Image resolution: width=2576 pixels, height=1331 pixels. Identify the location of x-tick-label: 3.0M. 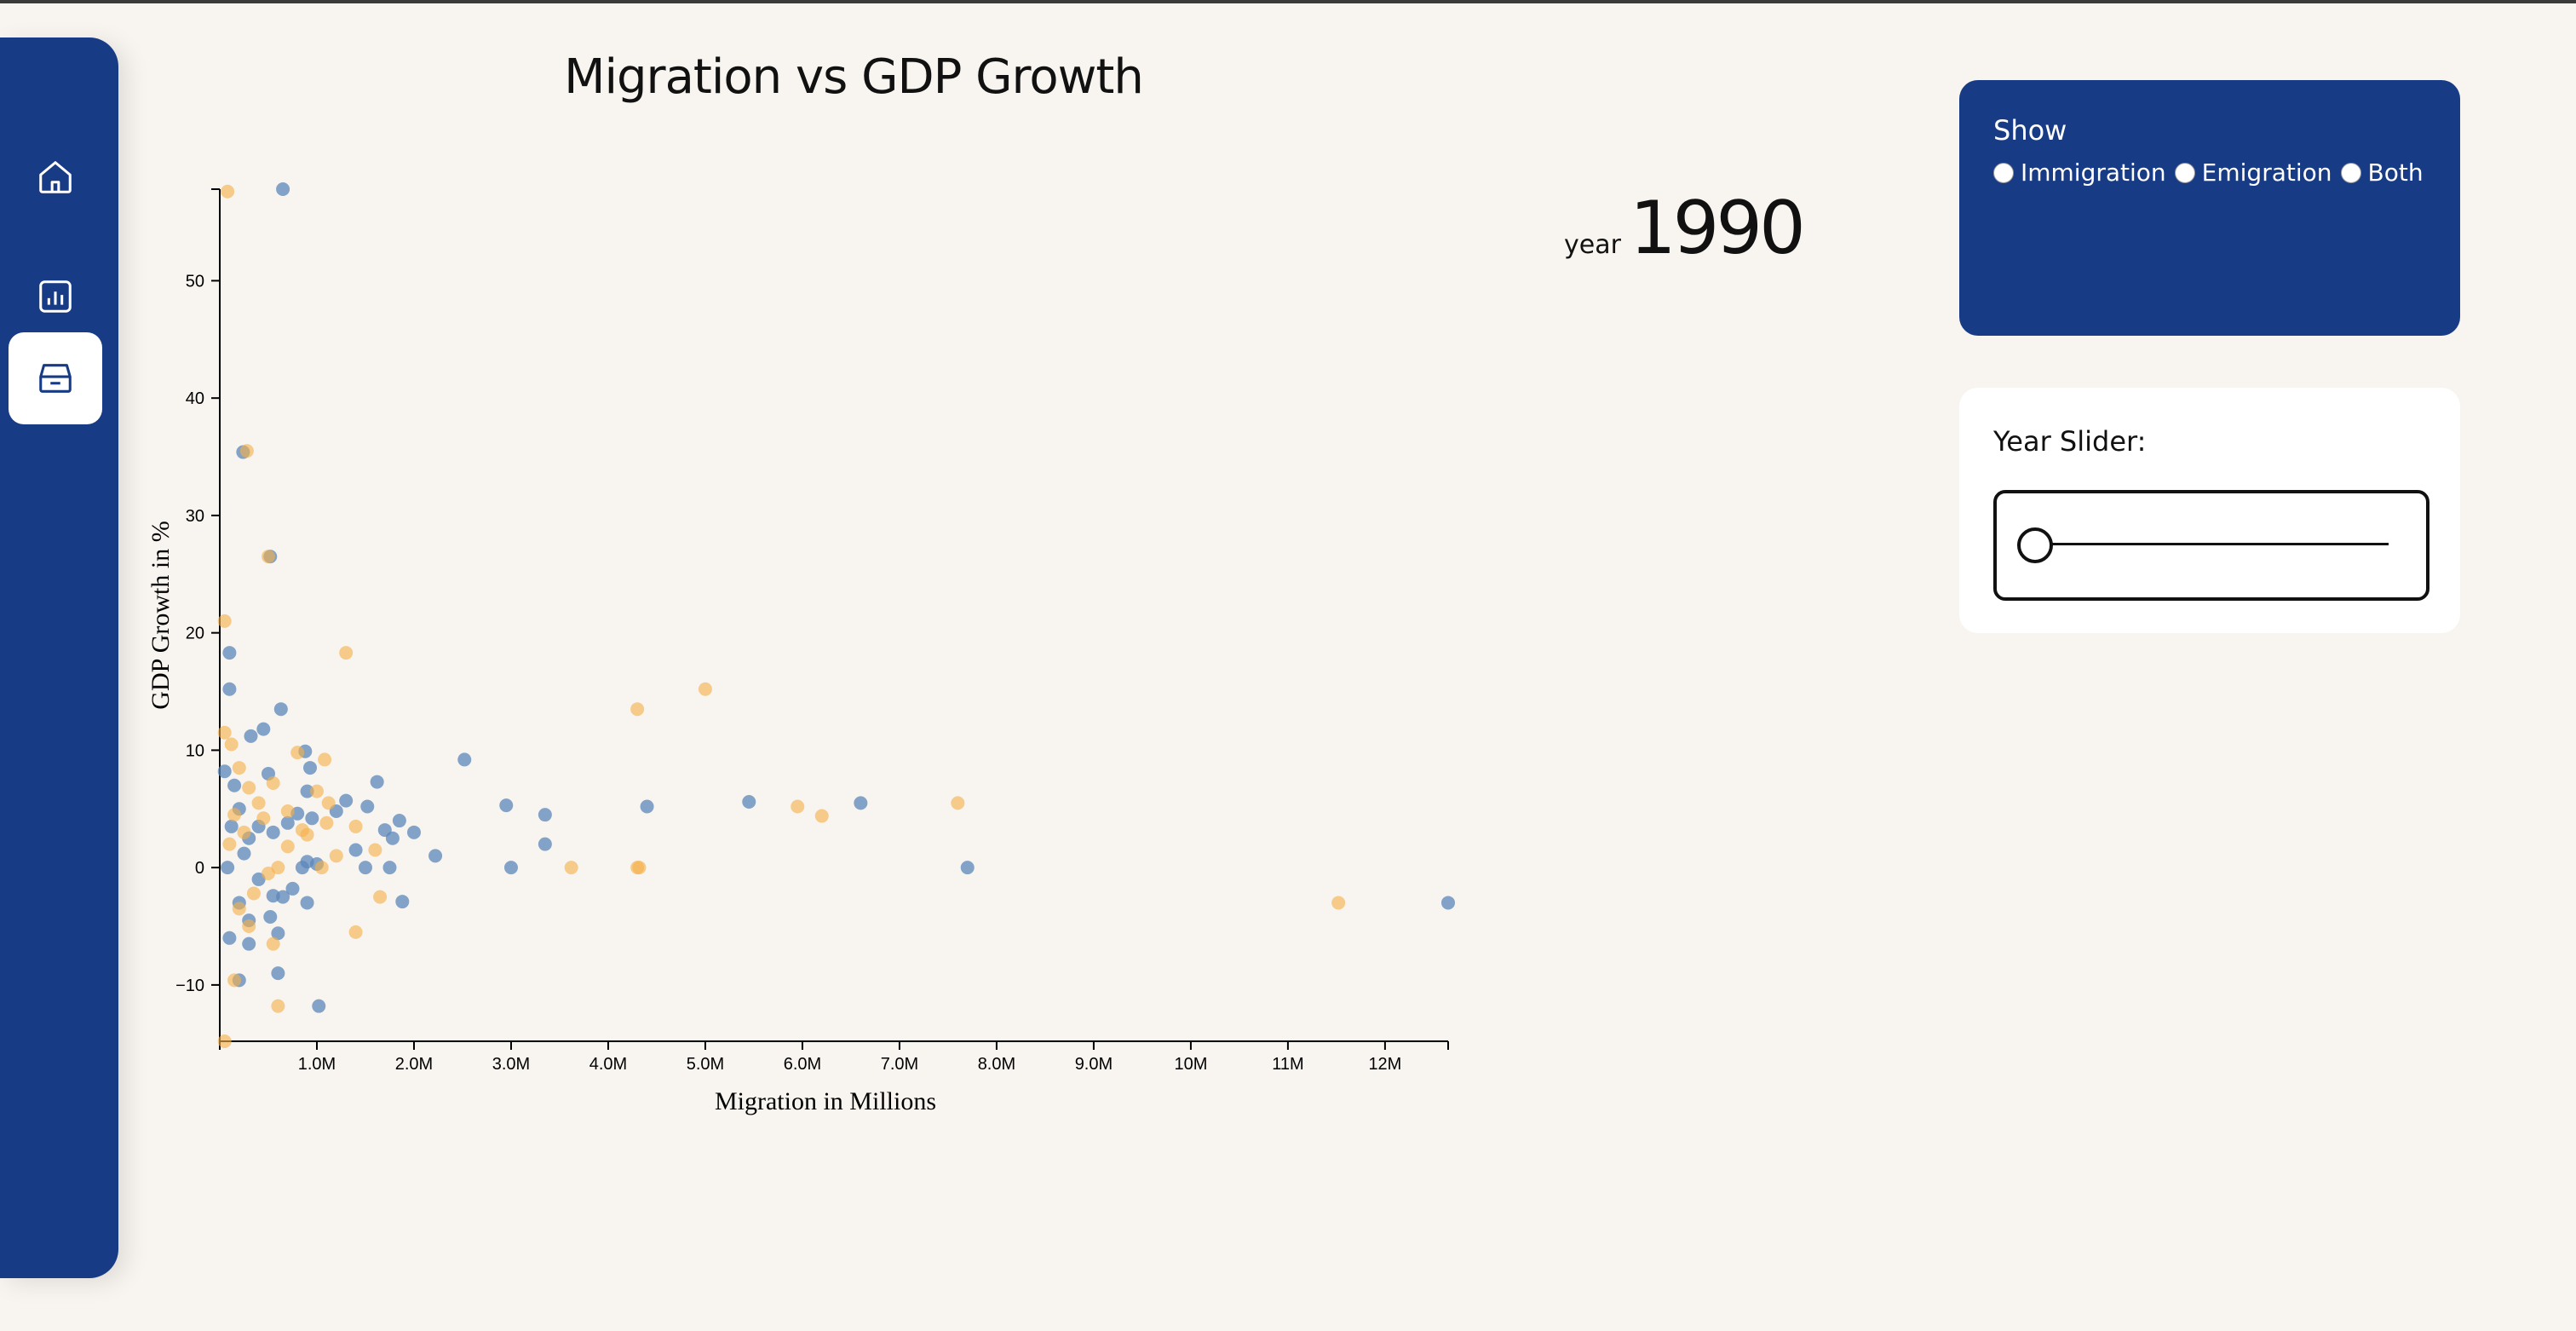
(511, 1065).